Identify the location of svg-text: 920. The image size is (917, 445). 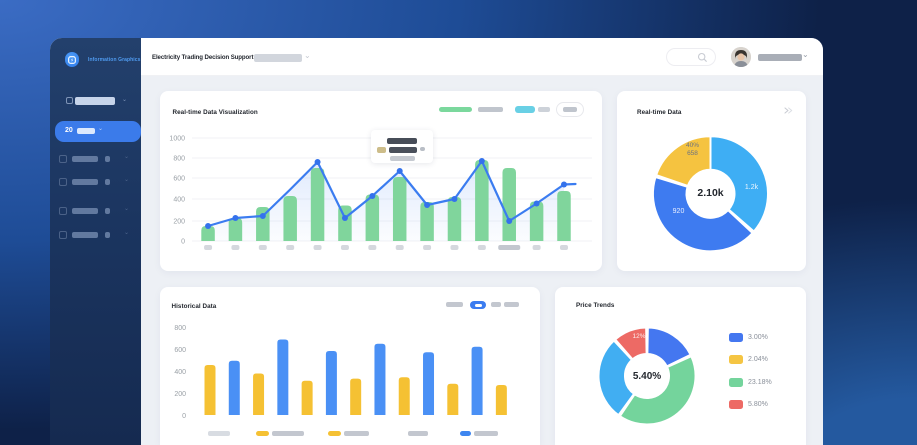
(679, 211).